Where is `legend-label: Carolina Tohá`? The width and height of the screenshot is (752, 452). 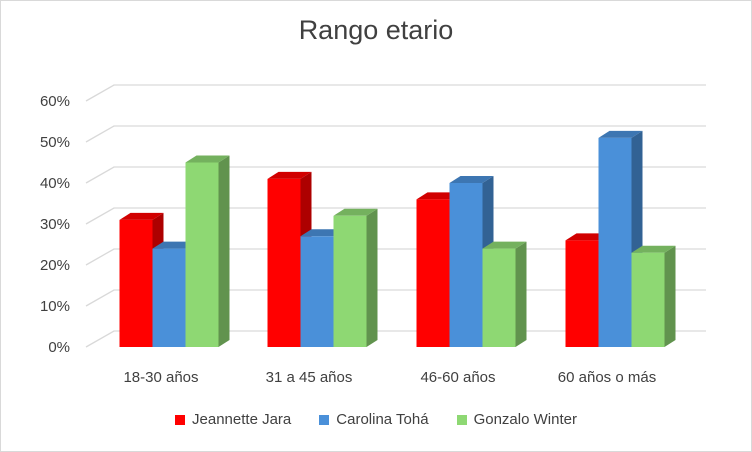 legend-label: Carolina Tohá is located at coordinates (382, 419).